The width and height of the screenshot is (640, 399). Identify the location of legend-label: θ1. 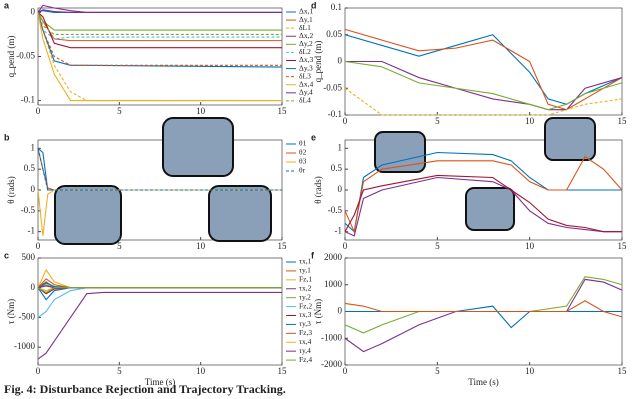
(303, 143).